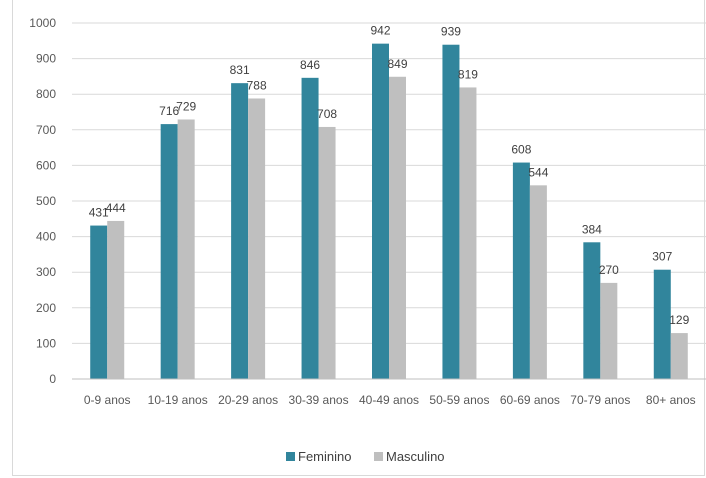  What do you see at coordinates (319, 400) in the screenshot?
I see `x-tick-label: 30-39 anos` at bounding box center [319, 400].